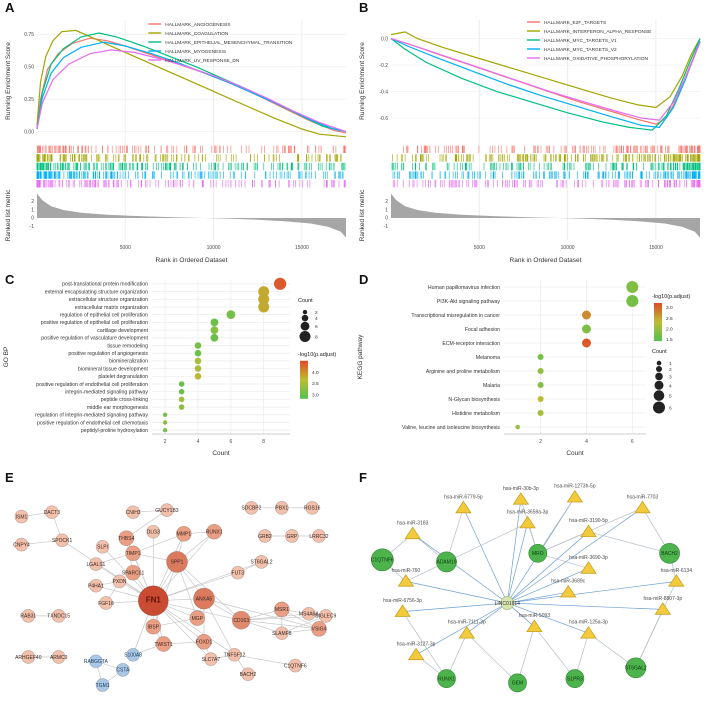 The width and height of the screenshot is (708, 706). I want to click on panel-label-c: C, so click(10, 279).